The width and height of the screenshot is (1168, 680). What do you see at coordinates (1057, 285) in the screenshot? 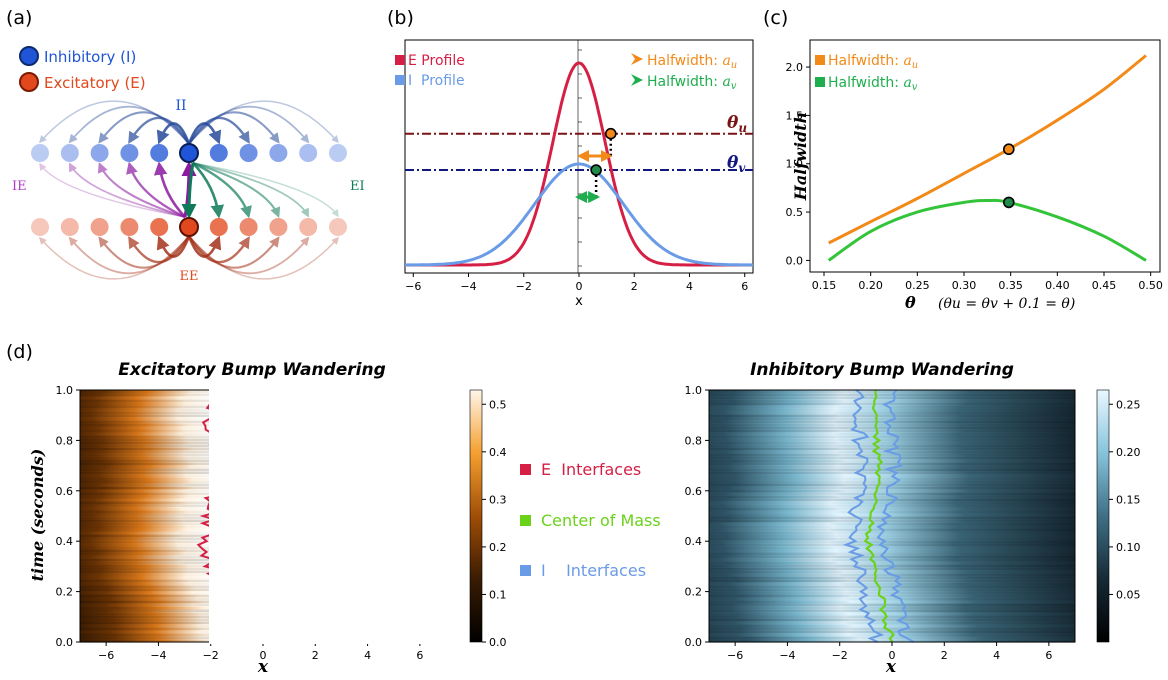
I see `x-tick-label: 0.40` at bounding box center [1057, 285].